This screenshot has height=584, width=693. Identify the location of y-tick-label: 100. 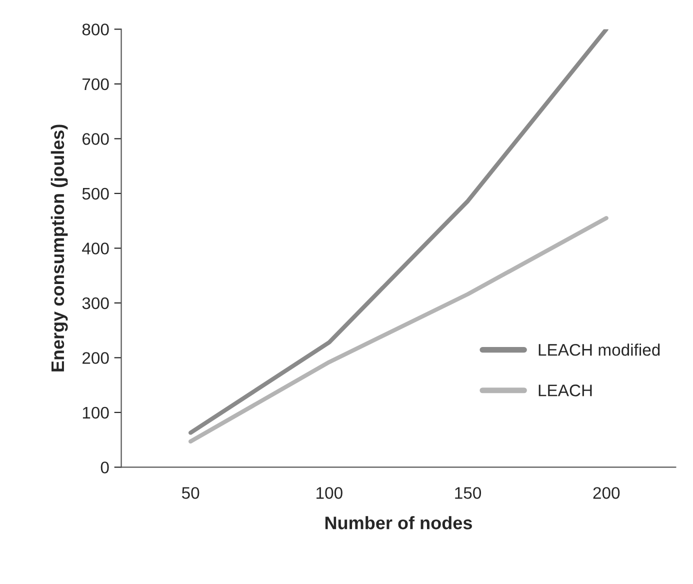
(95, 412).